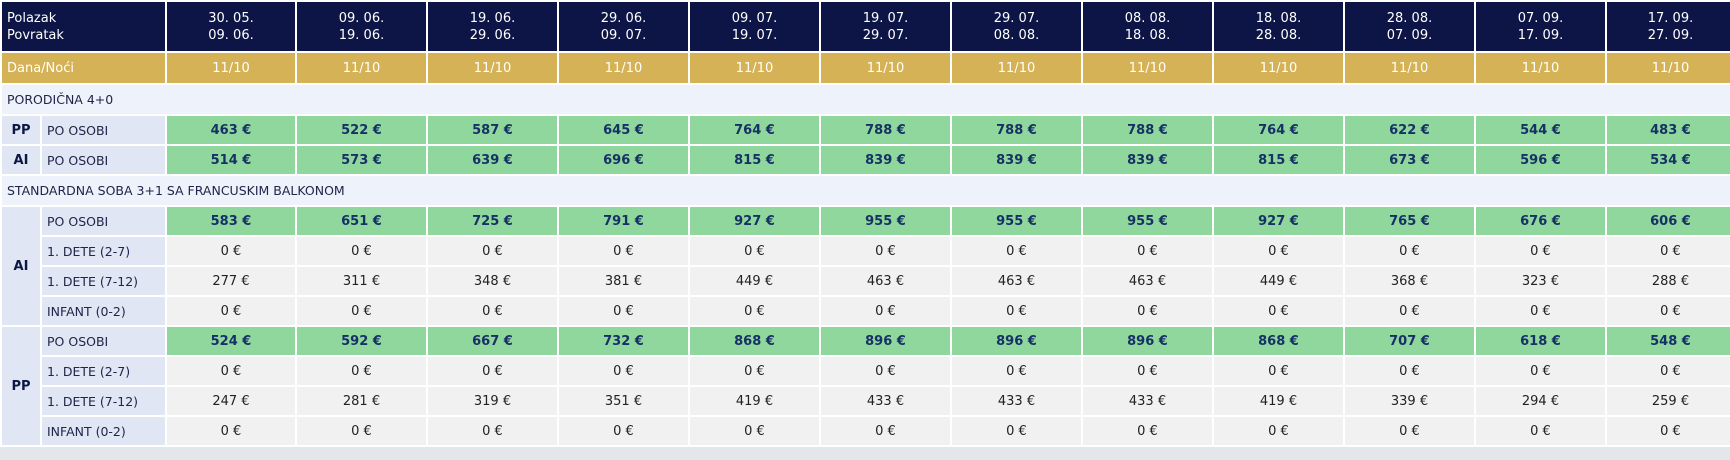 The height and width of the screenshot is (460, 1730). I want to click on return-date: 17. 09., so click(1540, 35).